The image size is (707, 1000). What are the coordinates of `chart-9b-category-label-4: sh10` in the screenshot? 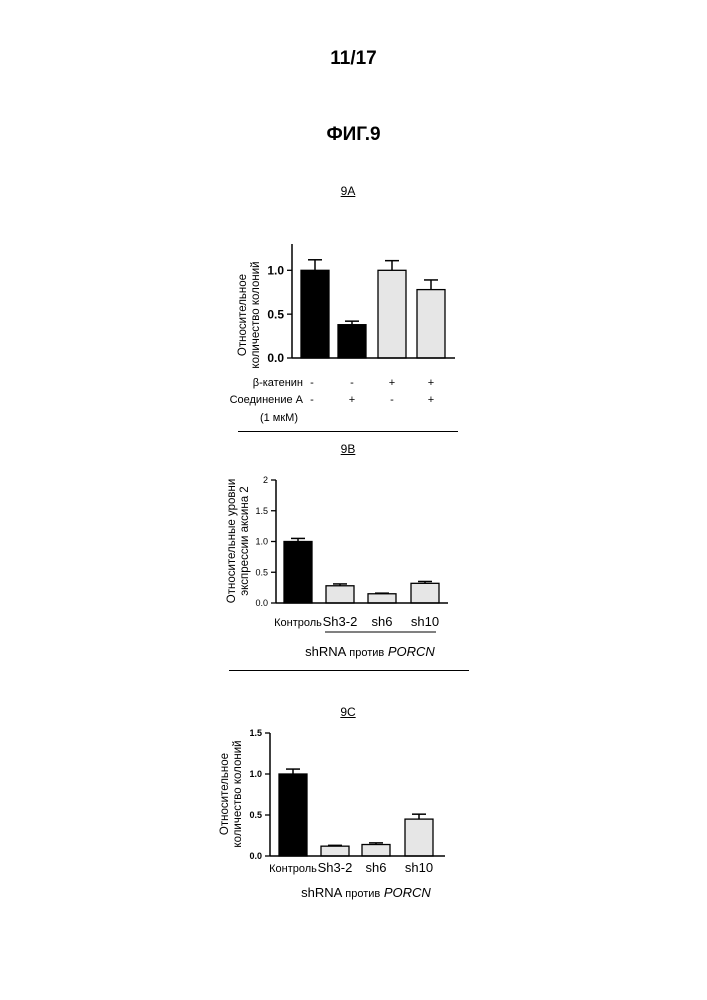 It's located at (425, 621).